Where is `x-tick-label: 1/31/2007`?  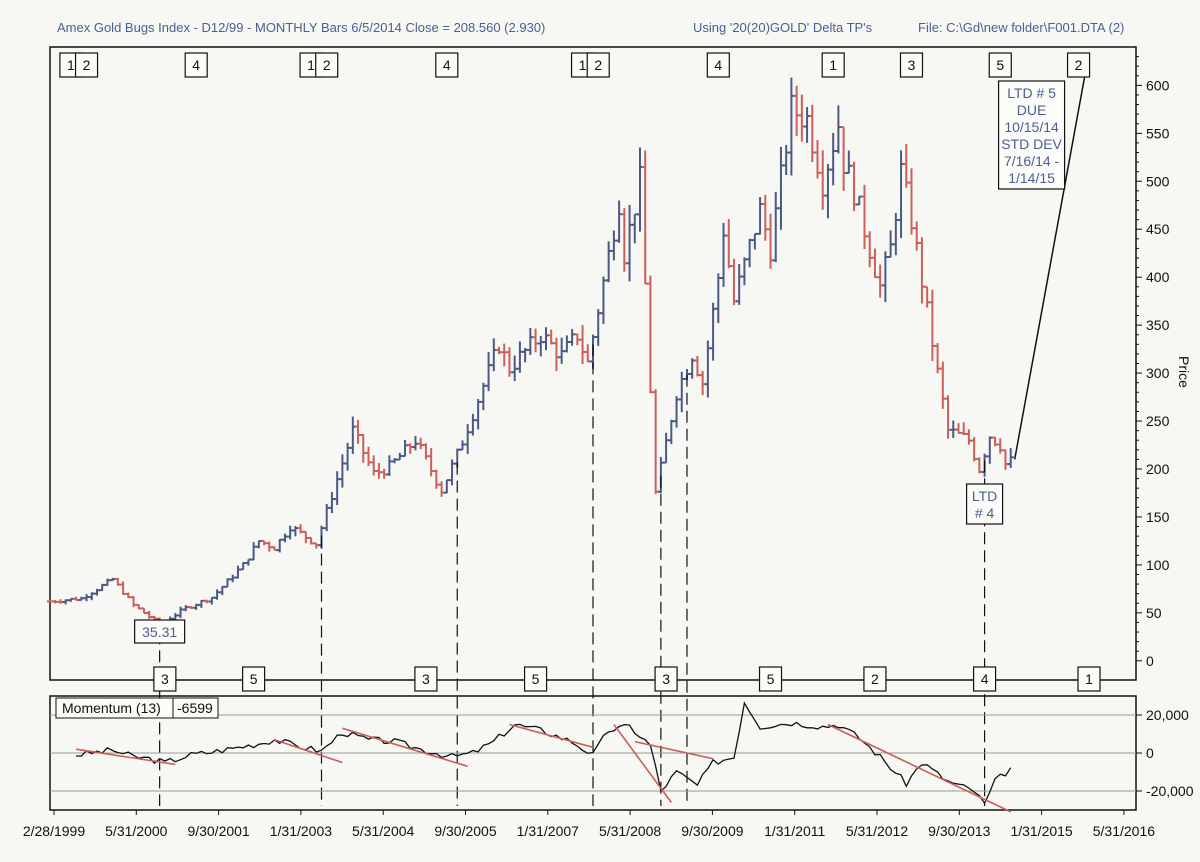 x-tick-label: 1/31/2007 is located at coordinates (548, 831).